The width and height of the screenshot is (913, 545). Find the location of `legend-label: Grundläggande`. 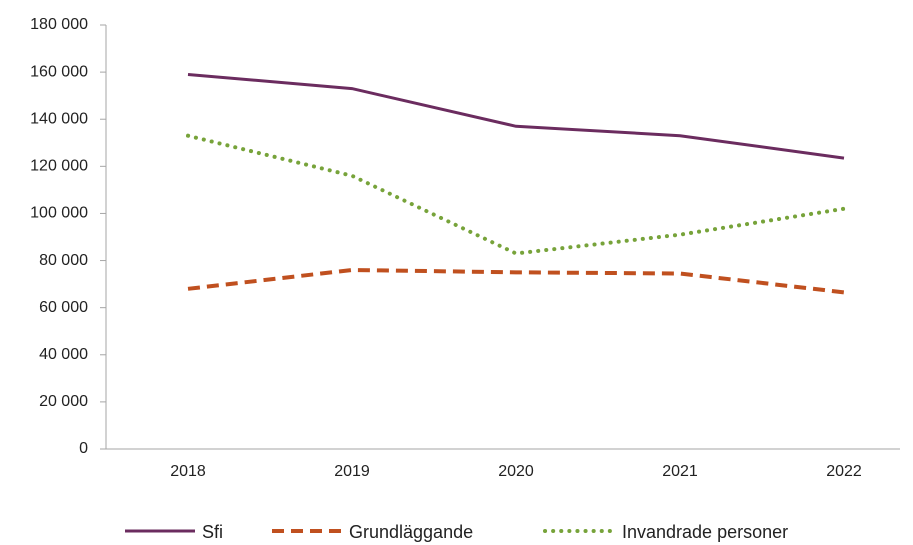

legend-label: Grundläggande is located at coordinates (411, 532).